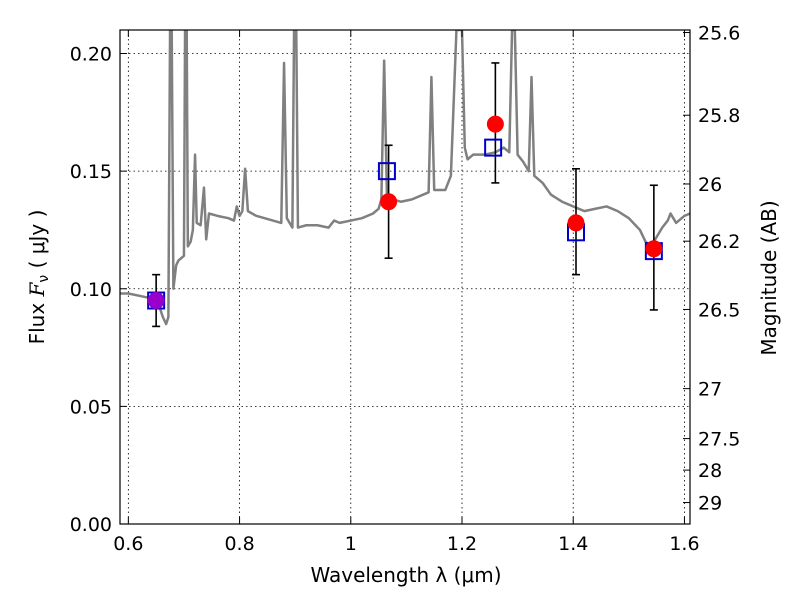 Image resolution: width=800 pixels, height=600 pixels. Describe the element at coordinates (37, 239) in the screenshot. I see `y-axis-label-unit: ( μJy )` at that location.